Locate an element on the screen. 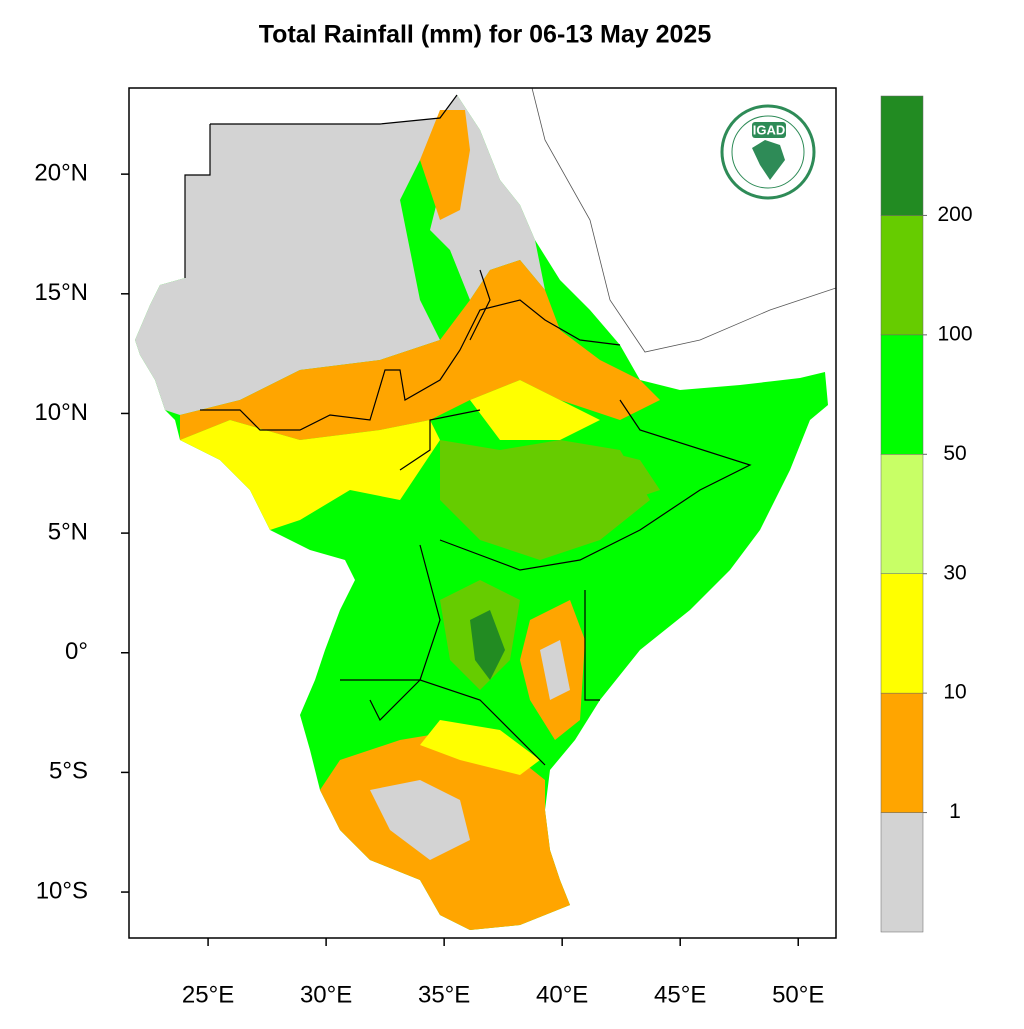 The height and width of the screenshot is (1029, 1024). colorbar-label: 10 is located at coordinates (954, 692).